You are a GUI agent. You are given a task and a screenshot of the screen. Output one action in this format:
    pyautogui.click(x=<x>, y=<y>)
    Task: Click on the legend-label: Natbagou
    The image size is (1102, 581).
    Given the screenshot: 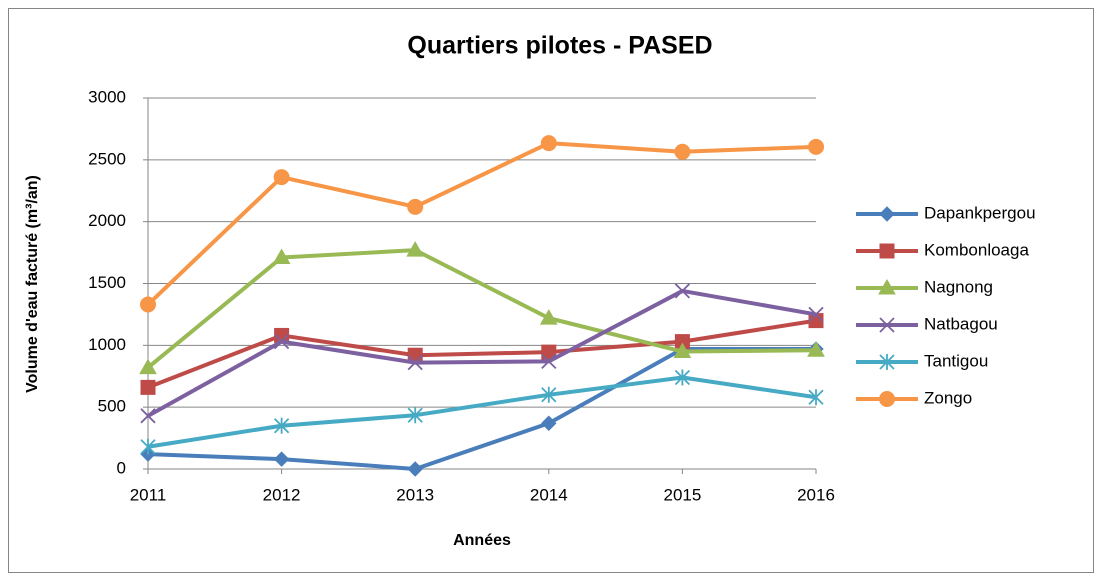 What is the action you would take?
    pyautogui.click(x=961, y=323)
    